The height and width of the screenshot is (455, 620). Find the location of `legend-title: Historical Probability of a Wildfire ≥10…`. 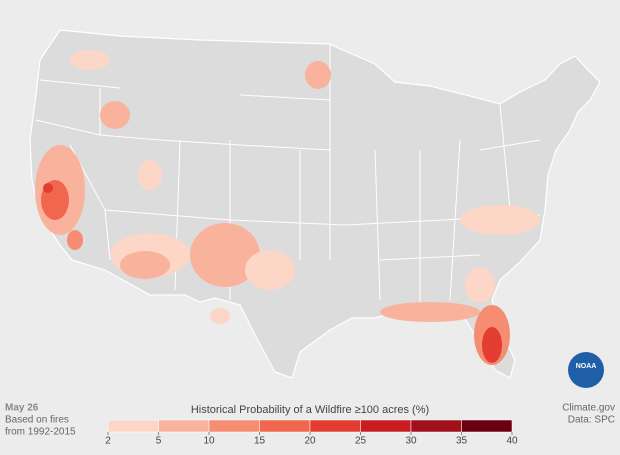

legend-title: Historical Probability of a Wildfire ≥10… is located at coordinates (310, 410).